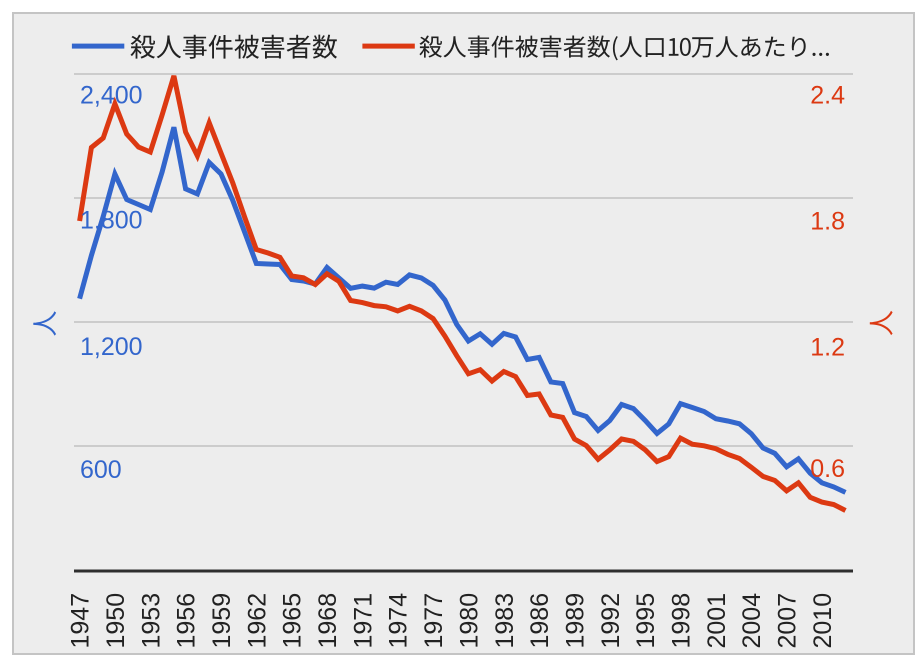 The image size is (924, 671). I want to click on svg-text: 600, so click(101, 470).